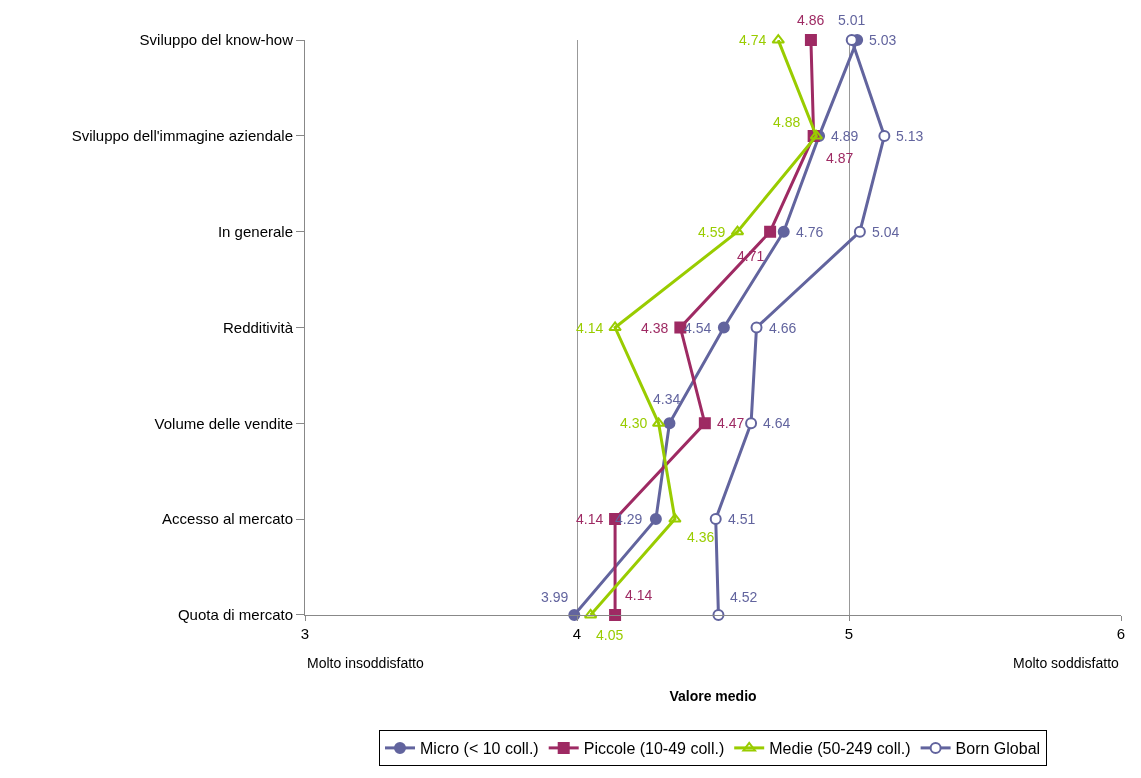 This screenshot has height=778, width=1141. What do you see at coordinates (182, 136) in the screenshot?
I see `y-tick-label: Sviluppo dell'immagine aziendale` at bounding box center [182, 136].